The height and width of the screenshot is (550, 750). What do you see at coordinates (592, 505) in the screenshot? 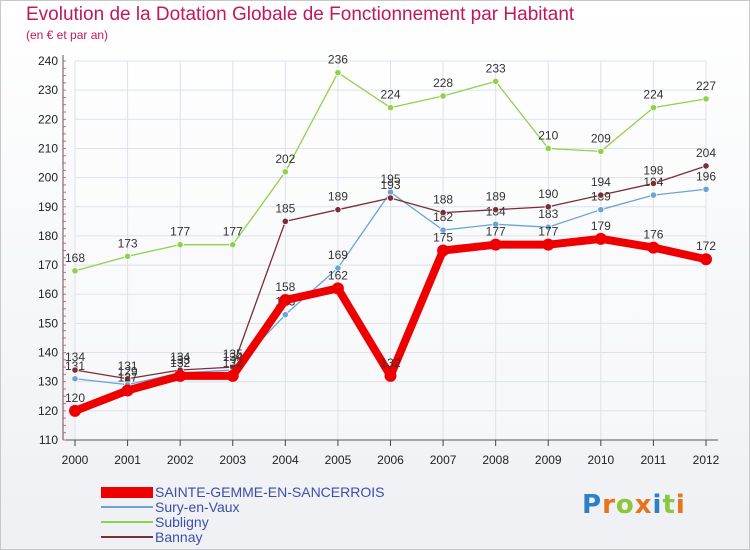
I see `logo-letter: P` at bounding box center [592, 505].